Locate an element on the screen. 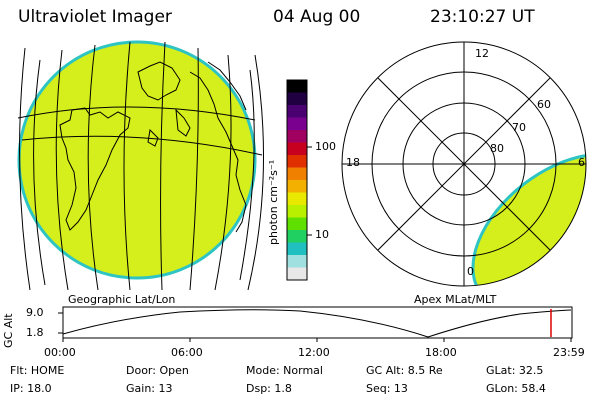 The width and height of the screenshot is (600, 400). info-glat: GLat: 32.5 is located at coordinates (515, 370).